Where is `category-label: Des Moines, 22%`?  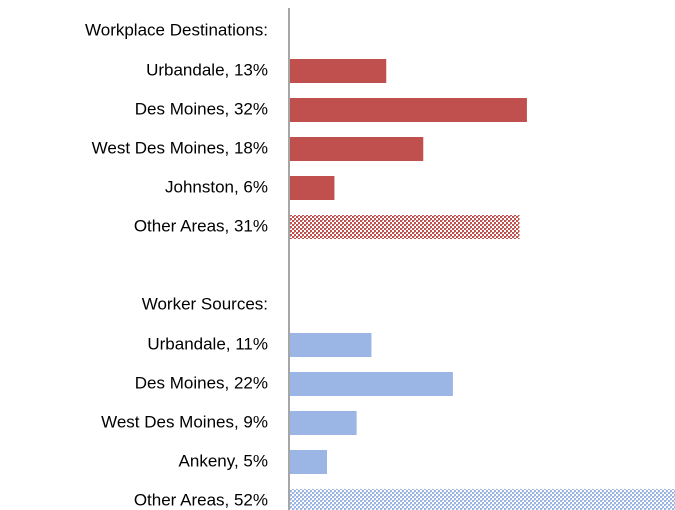
category-label: Des Moines, 22% is located at coordinates (201, 382).